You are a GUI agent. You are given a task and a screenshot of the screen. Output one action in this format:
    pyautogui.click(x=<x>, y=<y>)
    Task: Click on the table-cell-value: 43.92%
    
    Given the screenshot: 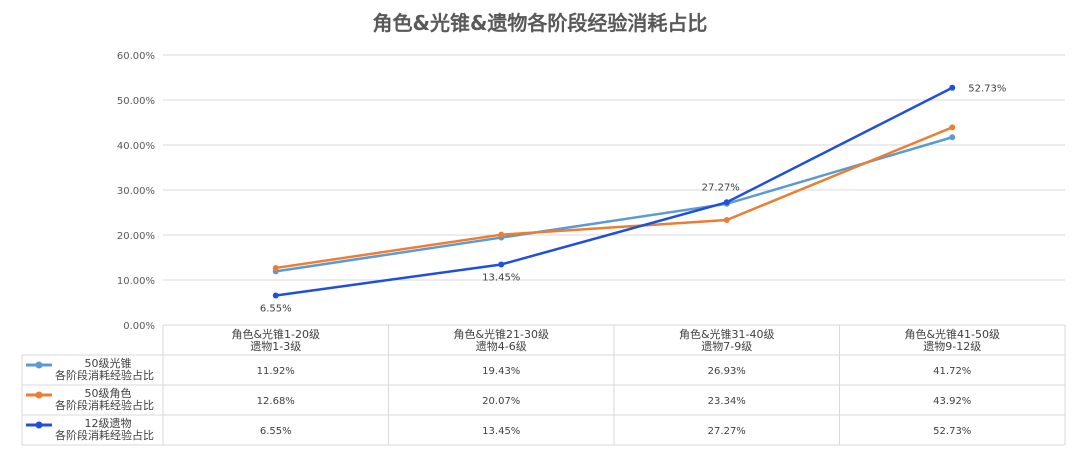 What is the action you would take?
    pyautogui.click(x=952, y=401)
    